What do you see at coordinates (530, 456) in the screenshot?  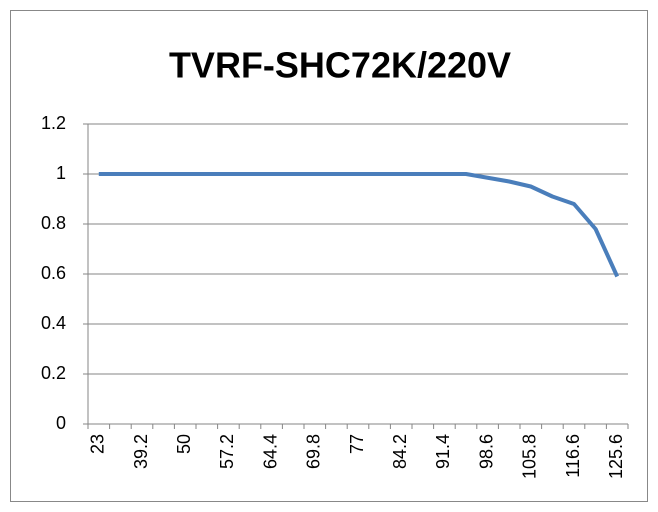 I see `x-tick-label: 105.8` at bounding box center [530, 456].